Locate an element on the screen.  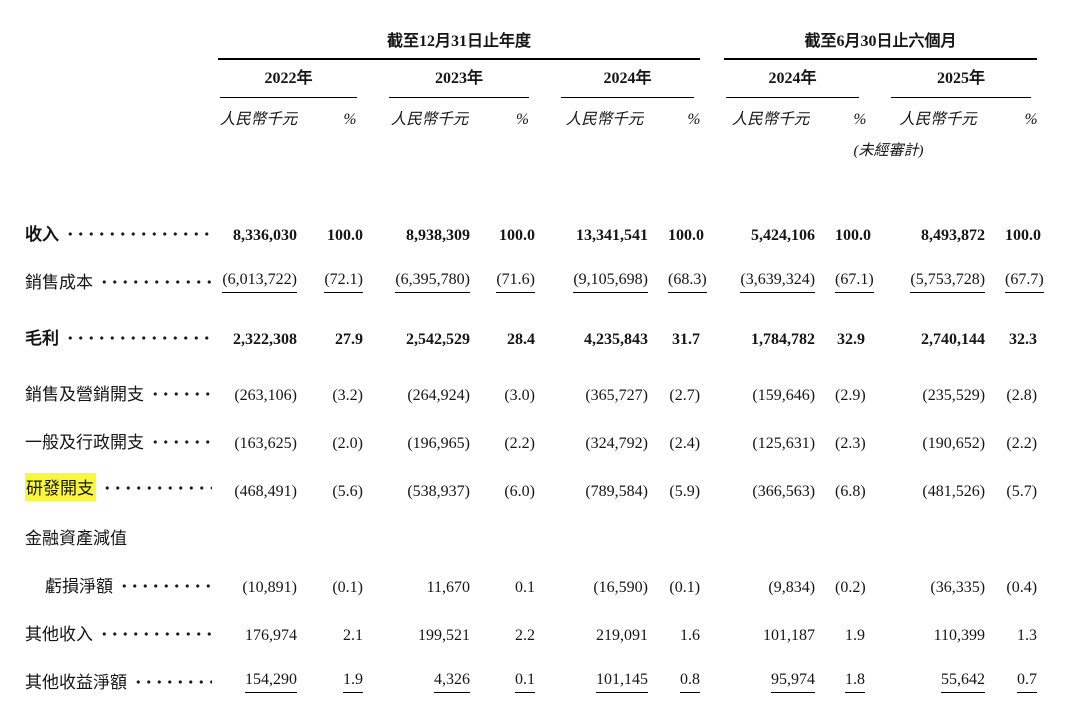
pct-cell: 31.7 is located at coordinates (686, 339).